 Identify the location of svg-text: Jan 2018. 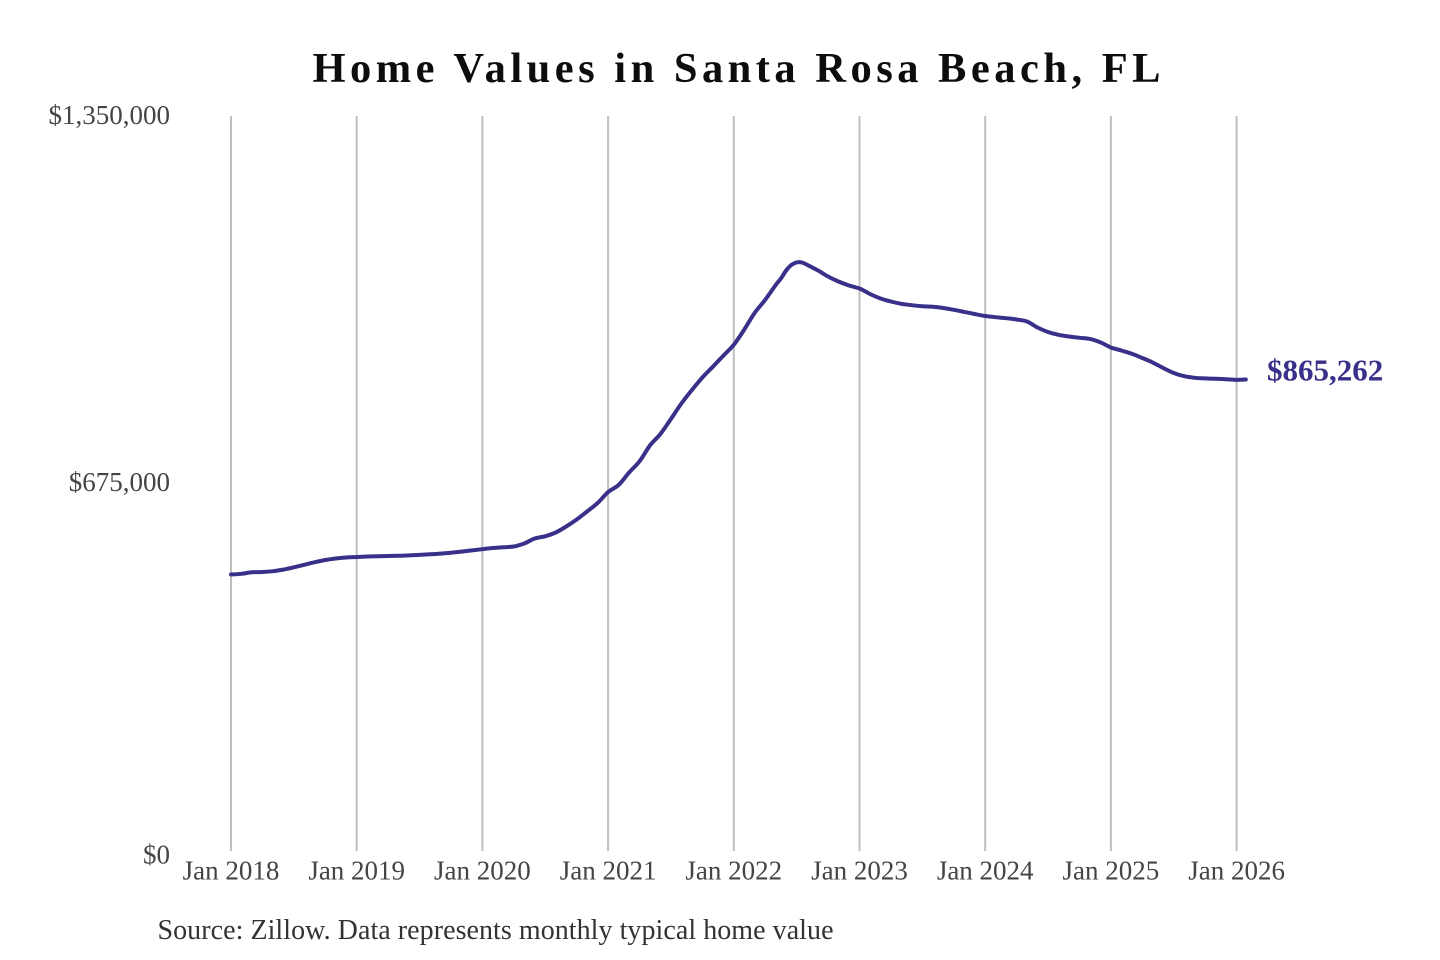
(231, 871).